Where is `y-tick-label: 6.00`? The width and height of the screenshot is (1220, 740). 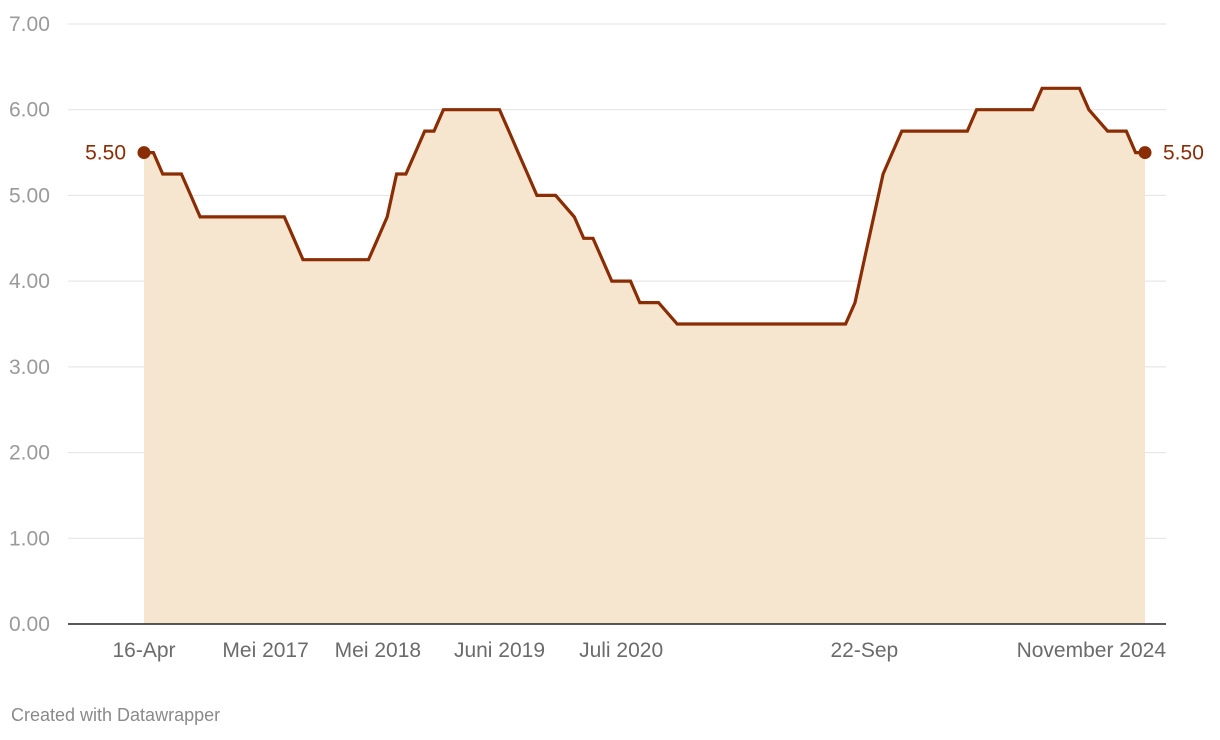
y-tick-label: 6.00 is located at coordinates (29, 110).